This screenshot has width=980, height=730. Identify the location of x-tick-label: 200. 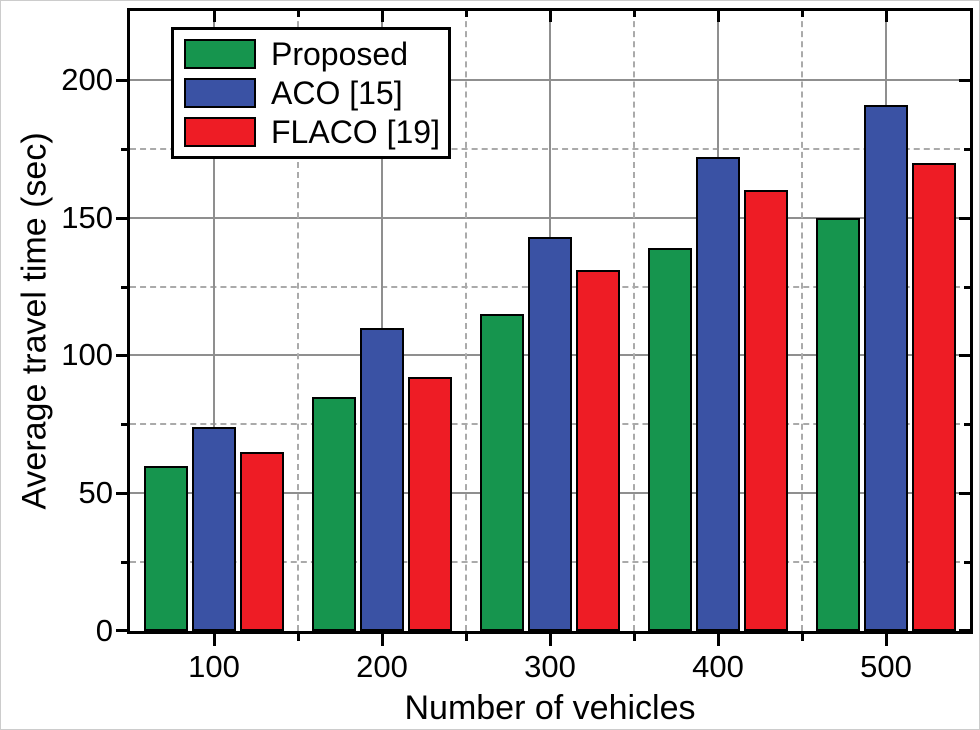
(382, 666).